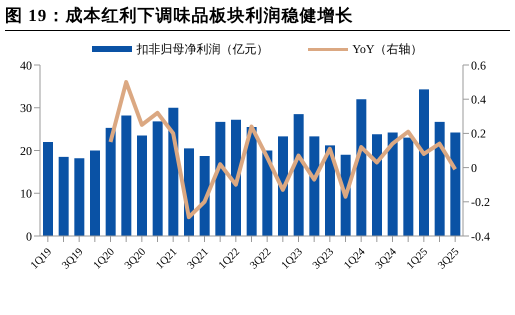 The height and width of the screenshot is (315, 515). I want to click on chart-title: 图 19：成本红利下调味品板块利润稳健增长, so click(257, 17).